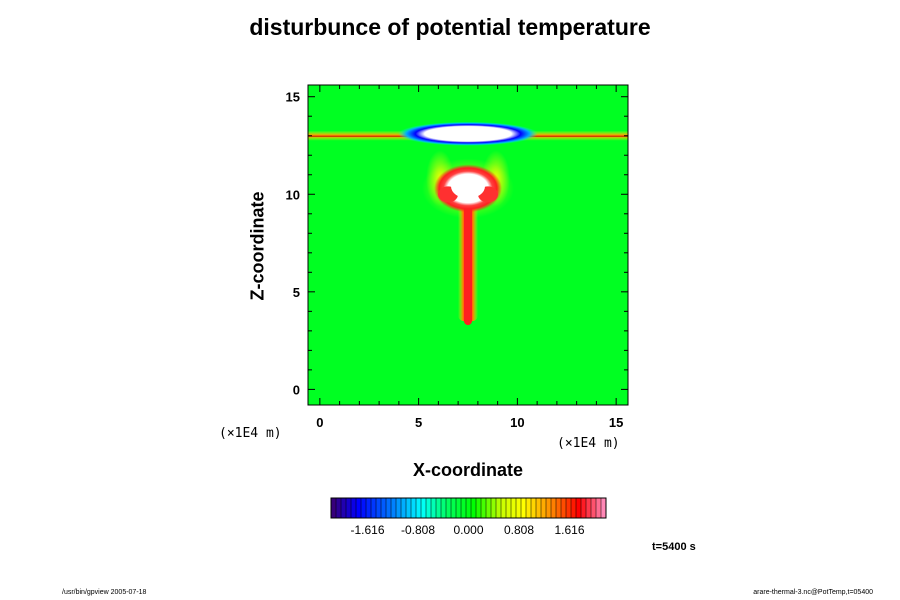 The width and height of the screenshot is (900, 600). What do you see at coordinates (674, 547) in the screenshot?
I see `time-annotation: t=5400 s` at bounding box center [674, 547].